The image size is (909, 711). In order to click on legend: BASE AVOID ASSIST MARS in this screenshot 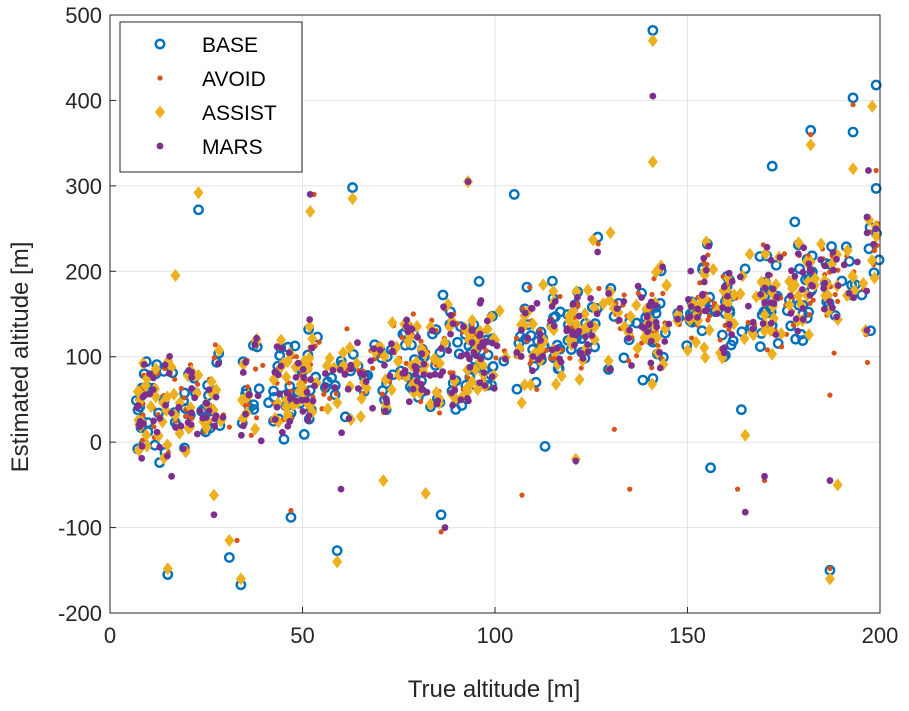, I will do `click(211, 97)`.